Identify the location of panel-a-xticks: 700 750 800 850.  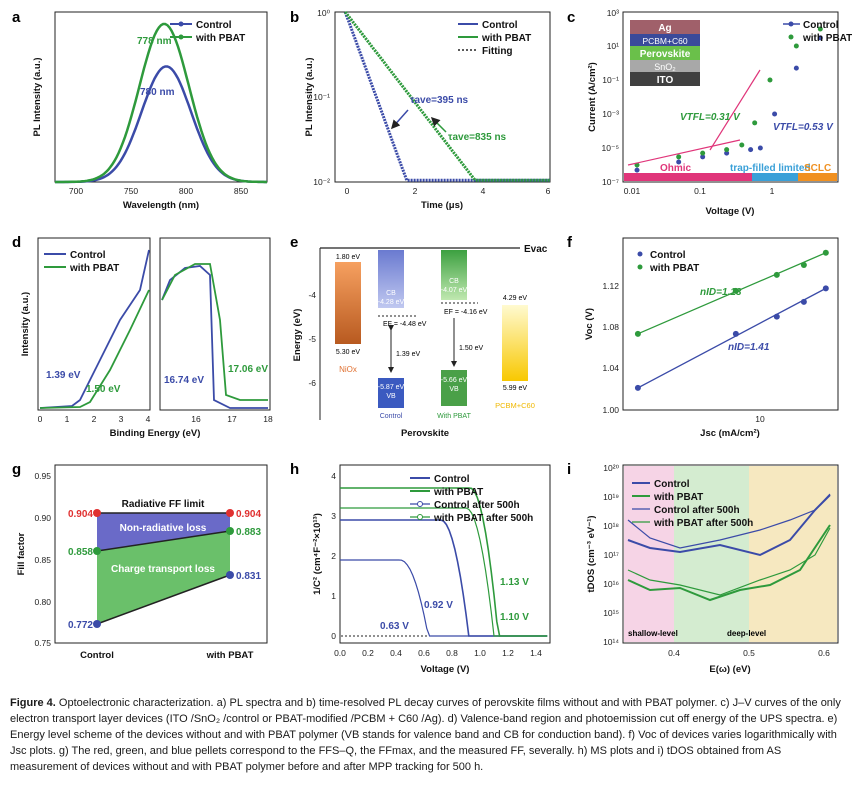
(158, 191).